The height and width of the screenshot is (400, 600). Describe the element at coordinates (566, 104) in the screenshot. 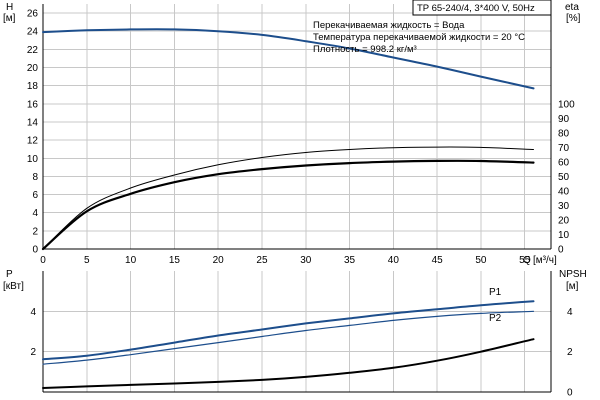

I see `eta-tick-label: 100` at that location.